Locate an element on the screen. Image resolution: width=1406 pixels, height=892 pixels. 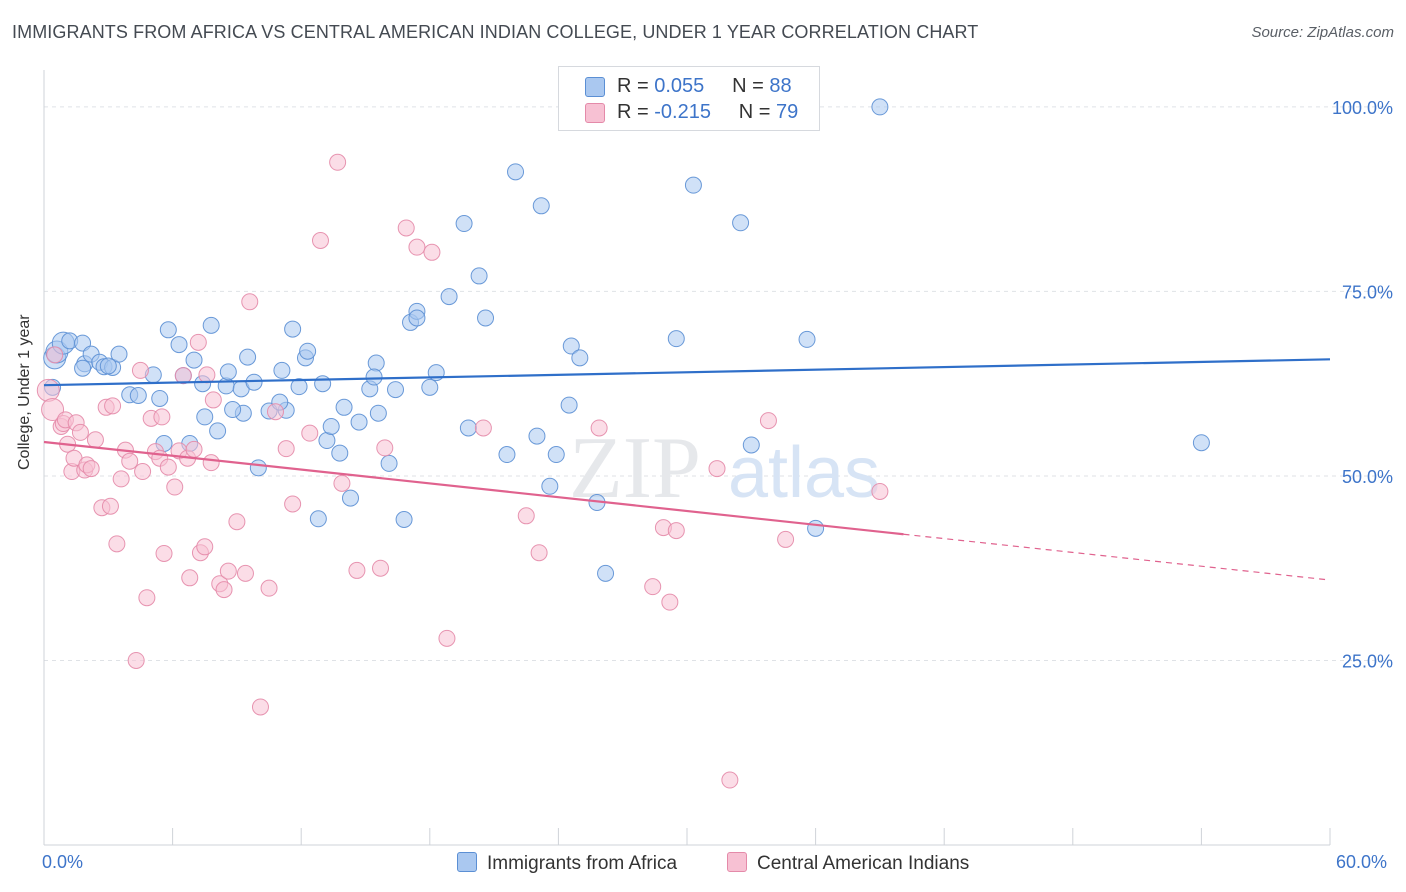
bottom-legend-swatch-central-american is located at coordinates (737, 862).